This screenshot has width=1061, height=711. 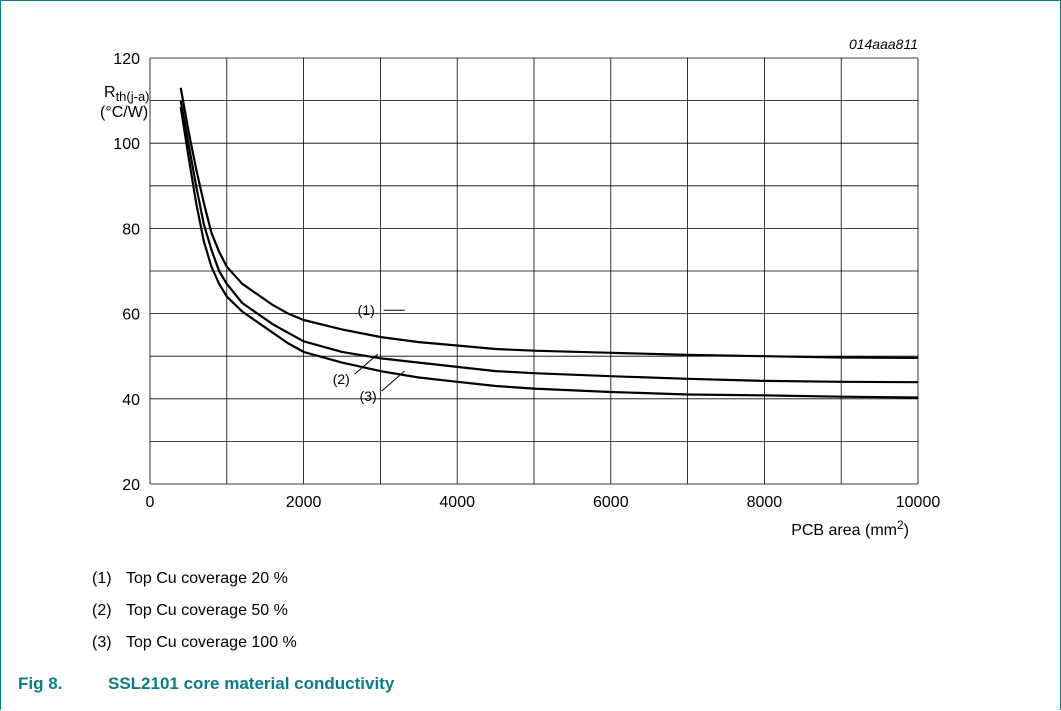 I want to click on curve-label-3: (3), so click(x=368, y=396).